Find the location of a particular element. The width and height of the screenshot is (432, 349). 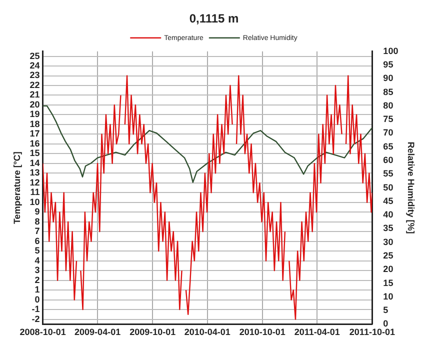

y2-tick-label: 95 is located at coordinates (388, 65).